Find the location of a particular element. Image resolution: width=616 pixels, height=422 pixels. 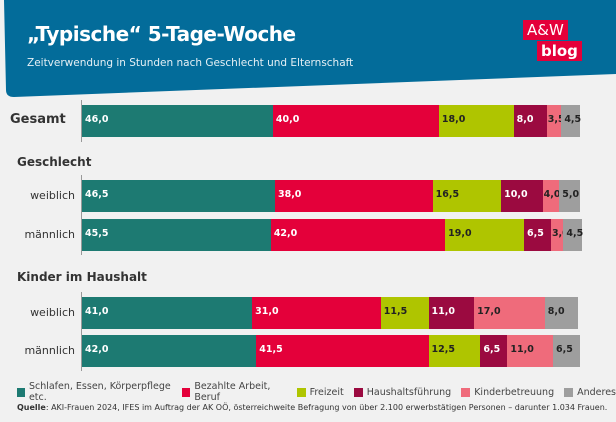

legend-label: Freizeit is located at coordinates (326, 392).